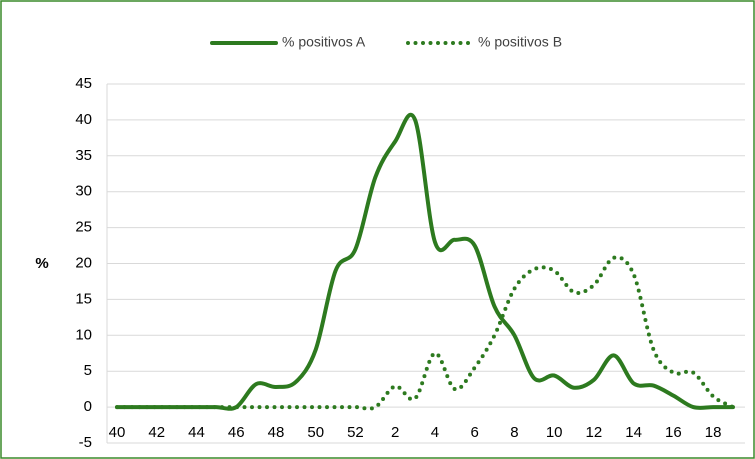  Describe the element at coordinates (520, 42) in the screenshot. I see `legend-label: % positivos B` at that location.